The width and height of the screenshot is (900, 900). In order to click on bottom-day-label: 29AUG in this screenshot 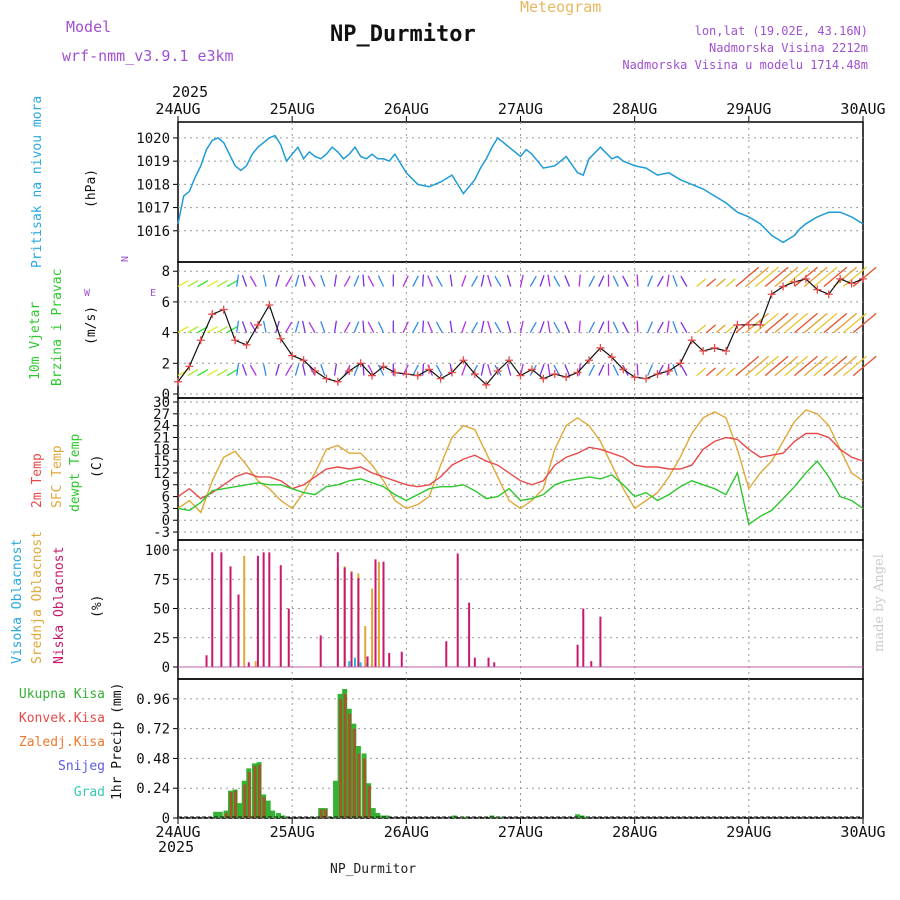, I will do `click(748, 832)`.